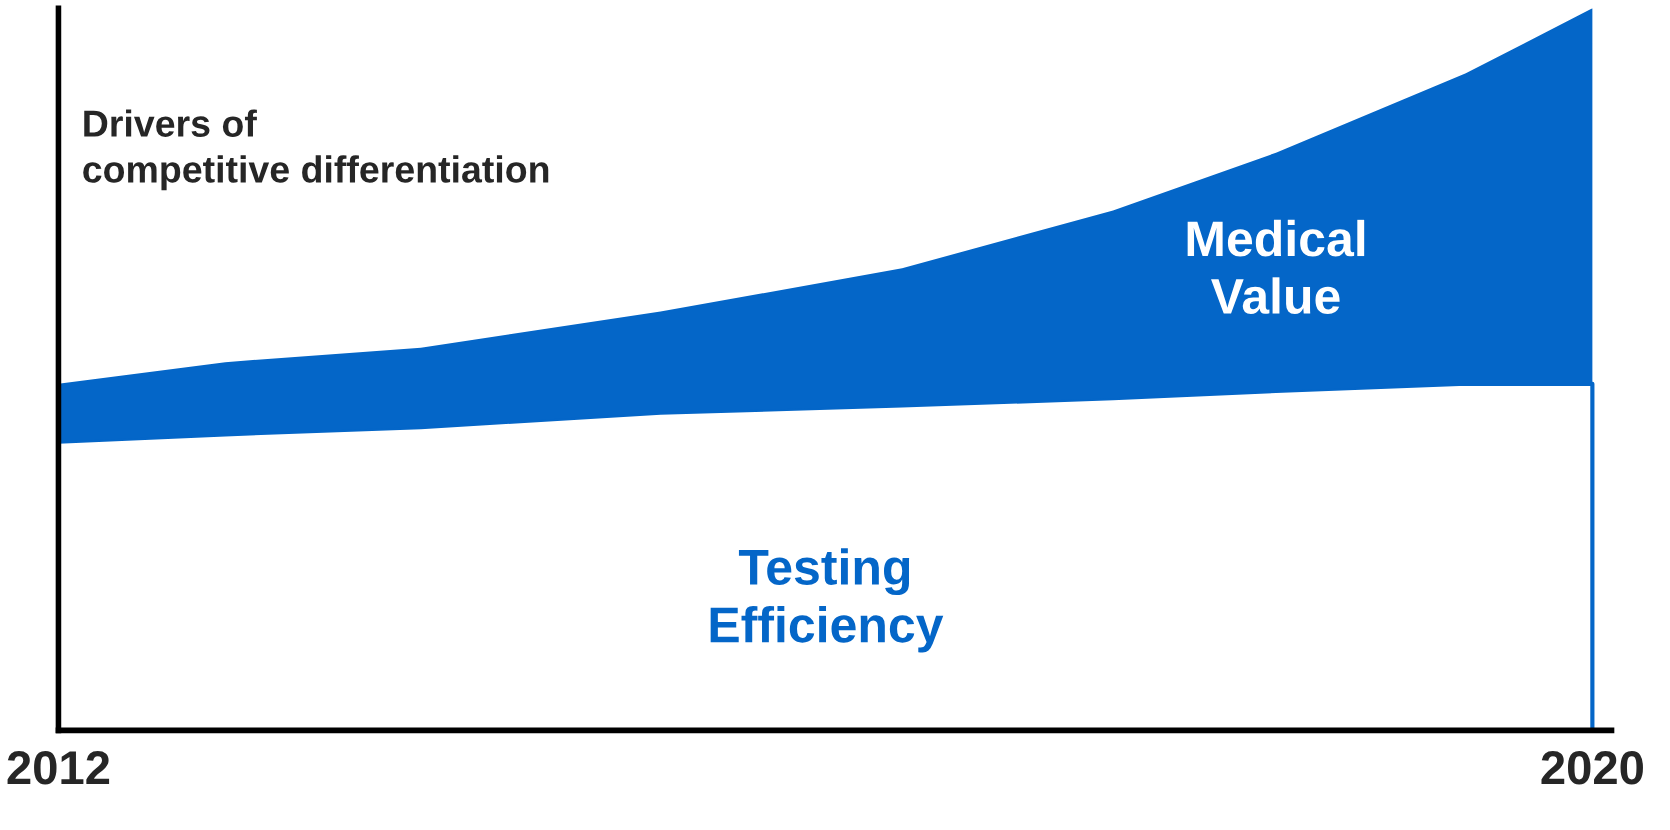 The width and height of the screenshot is (1670, 830). What do you see at coordinates (827, 600) in the screenshot?
I see `series-label: Testing Efficiency` at bounding box center [827, 600].